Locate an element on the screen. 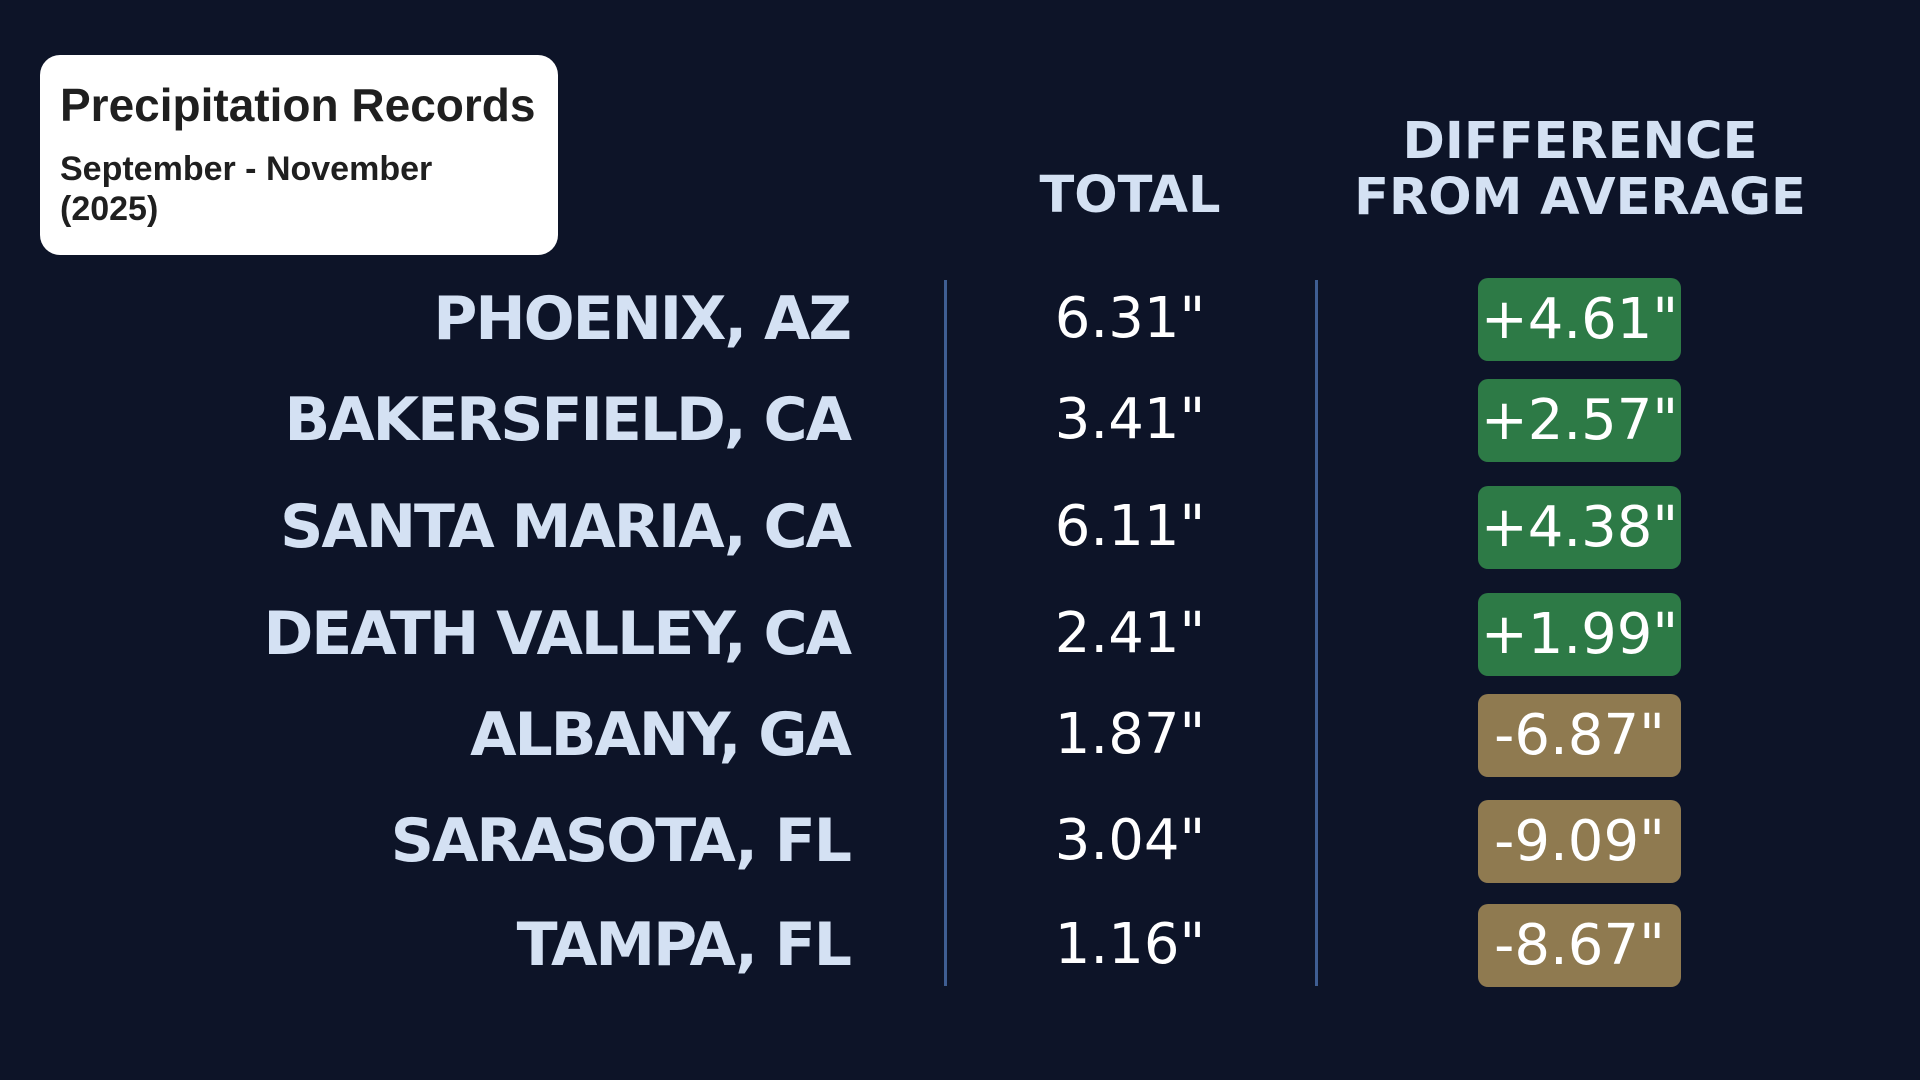  row-total-value: 1.87" is located at coordinates (1130, 734).